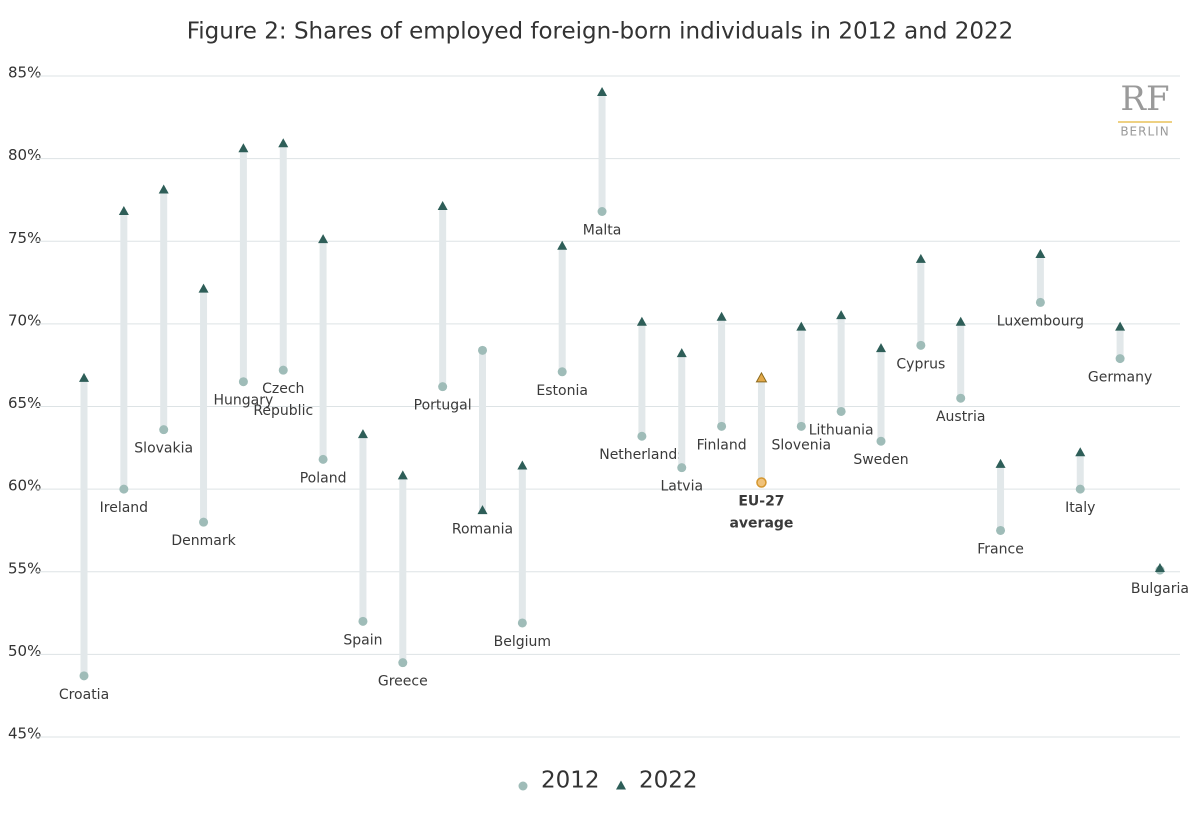  Describe the element at coordinates (522, 642) in the screenshot. I see `category-label: Belgium` at that location.